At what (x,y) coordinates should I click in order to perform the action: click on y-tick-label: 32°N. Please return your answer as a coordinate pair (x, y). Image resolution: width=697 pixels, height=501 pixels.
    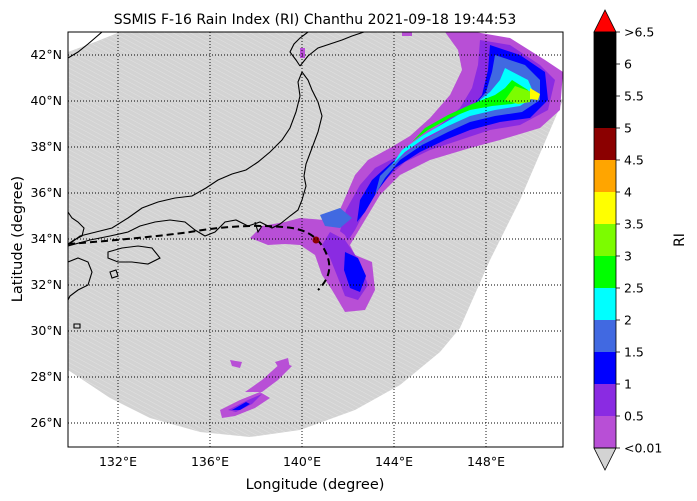
    Looking at the image, I should click on (46, 284).